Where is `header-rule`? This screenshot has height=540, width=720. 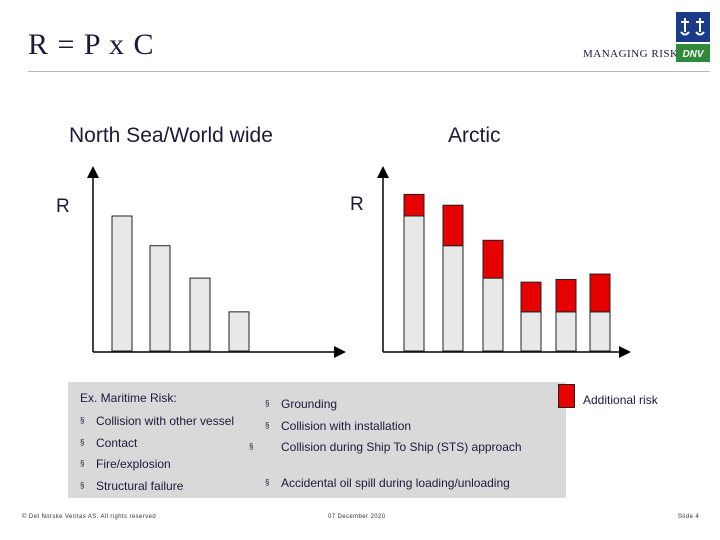 header-rule is located at coordinates (369, 71).